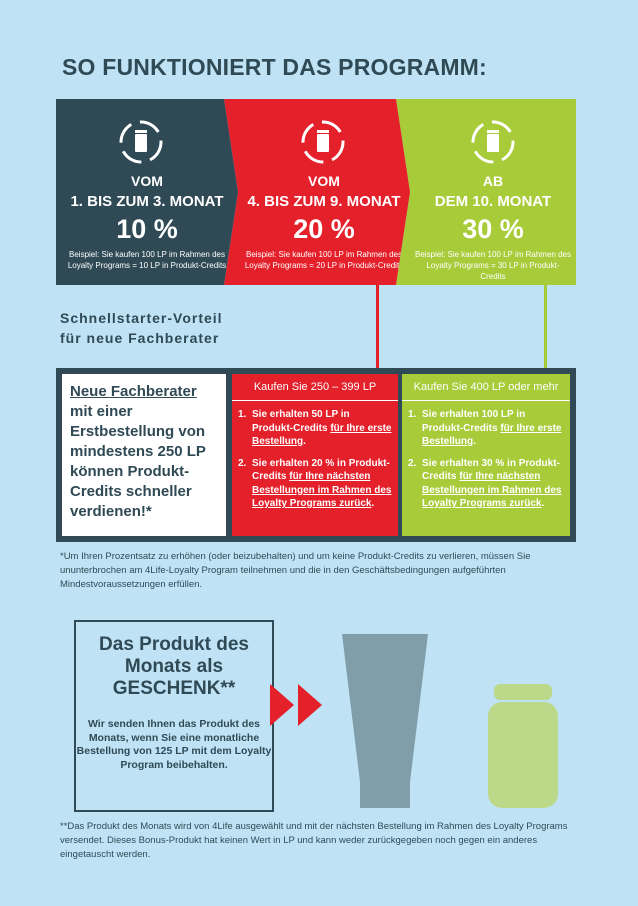  Describe the element at coordinates (147, 201) in the screenshot. I see `step-1-line2: 1. BIS ZUM 3. MONAT` at that location.